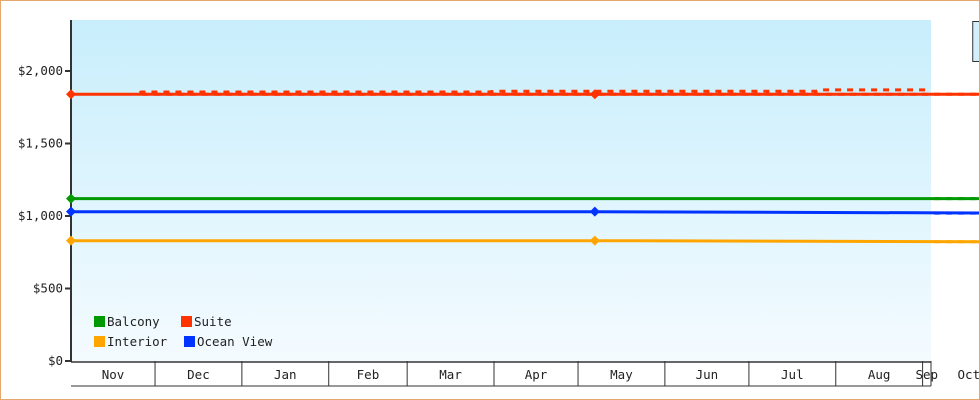 The width and height of the screenshot is (980, 400). Describe the element at coordinates (707, 374) in the screenshot. I see `x-tick-label: Jun` at that location.